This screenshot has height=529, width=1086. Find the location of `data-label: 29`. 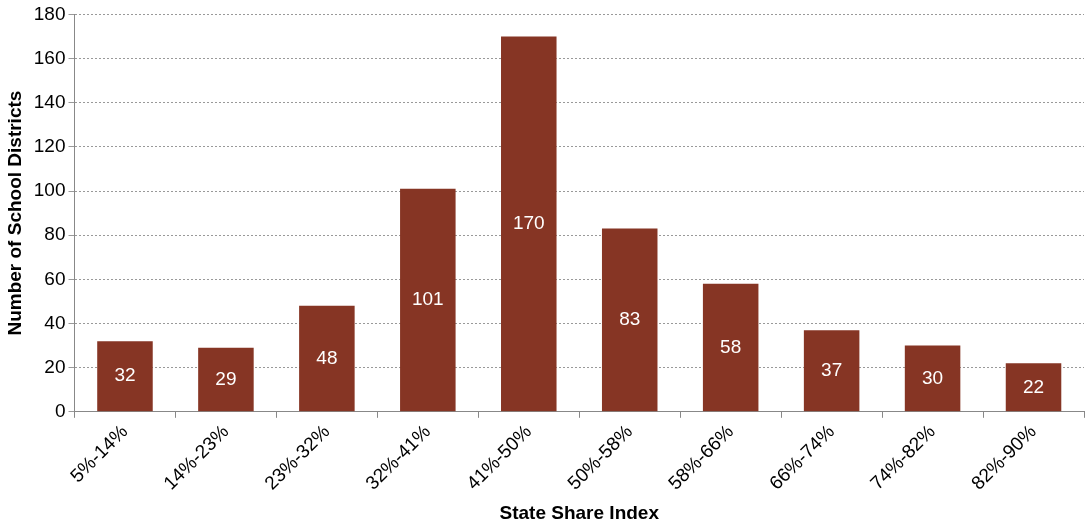

data-label: 29 is located at coordinates (226, 378).